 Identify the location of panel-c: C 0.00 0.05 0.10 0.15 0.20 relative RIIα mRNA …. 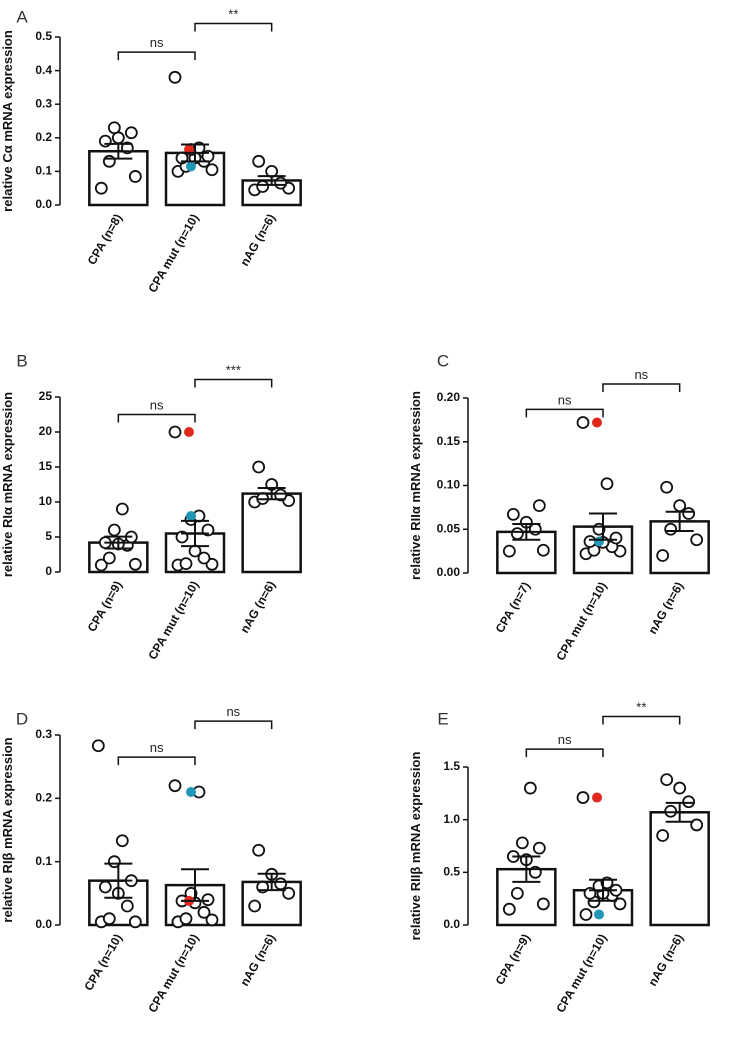
(559, 507).